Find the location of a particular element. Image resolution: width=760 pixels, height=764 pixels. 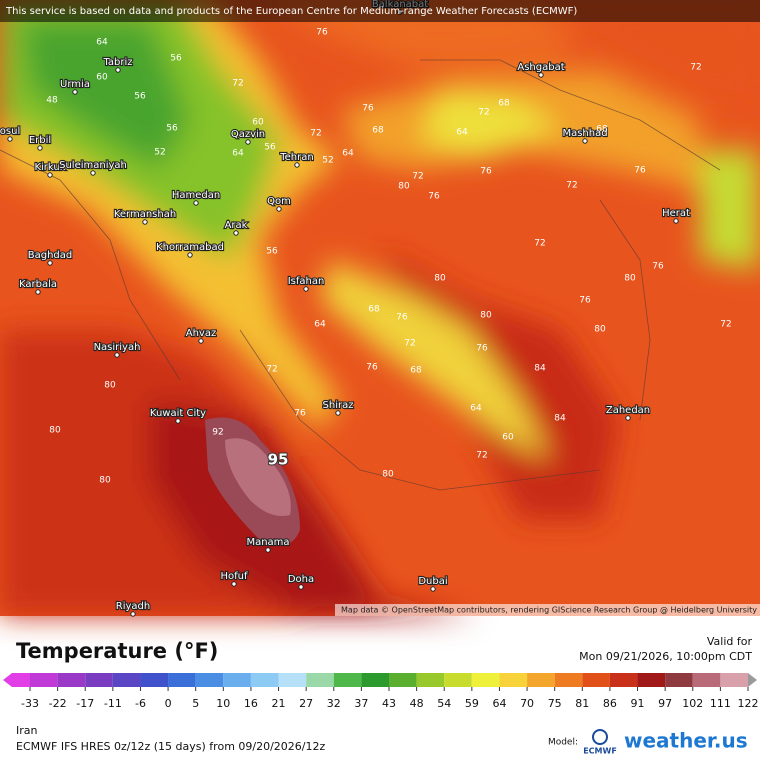

colorbar-tick-label: 86 is located at coordinates (610, 703).